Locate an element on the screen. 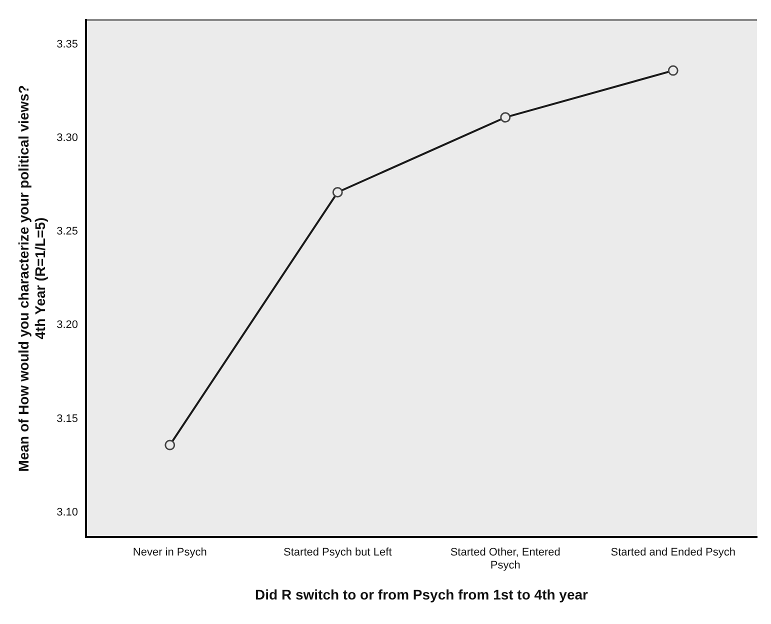  y-axis-title: Mean of How would you characterize your political views? 4th Year (R=1/L=5) is located at coordinates (31, 278).